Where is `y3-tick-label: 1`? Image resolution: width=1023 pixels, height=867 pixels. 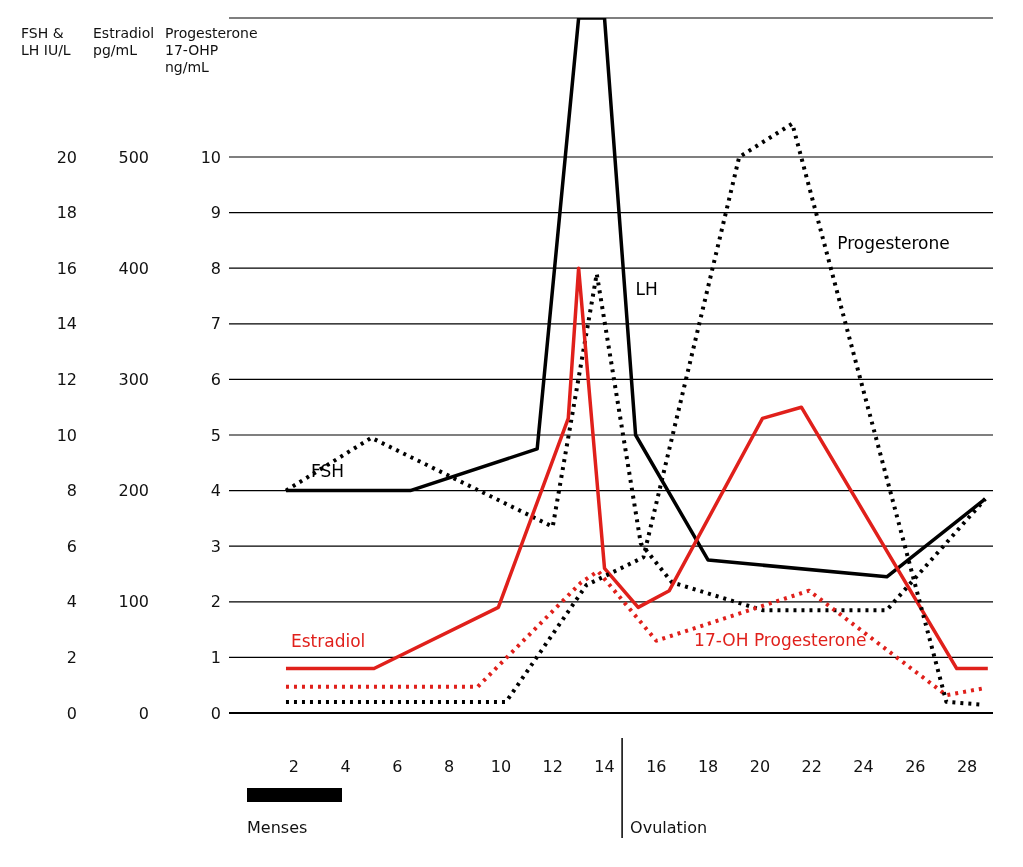 y3-tick-label: 1 is located at coordinates (215, 658).